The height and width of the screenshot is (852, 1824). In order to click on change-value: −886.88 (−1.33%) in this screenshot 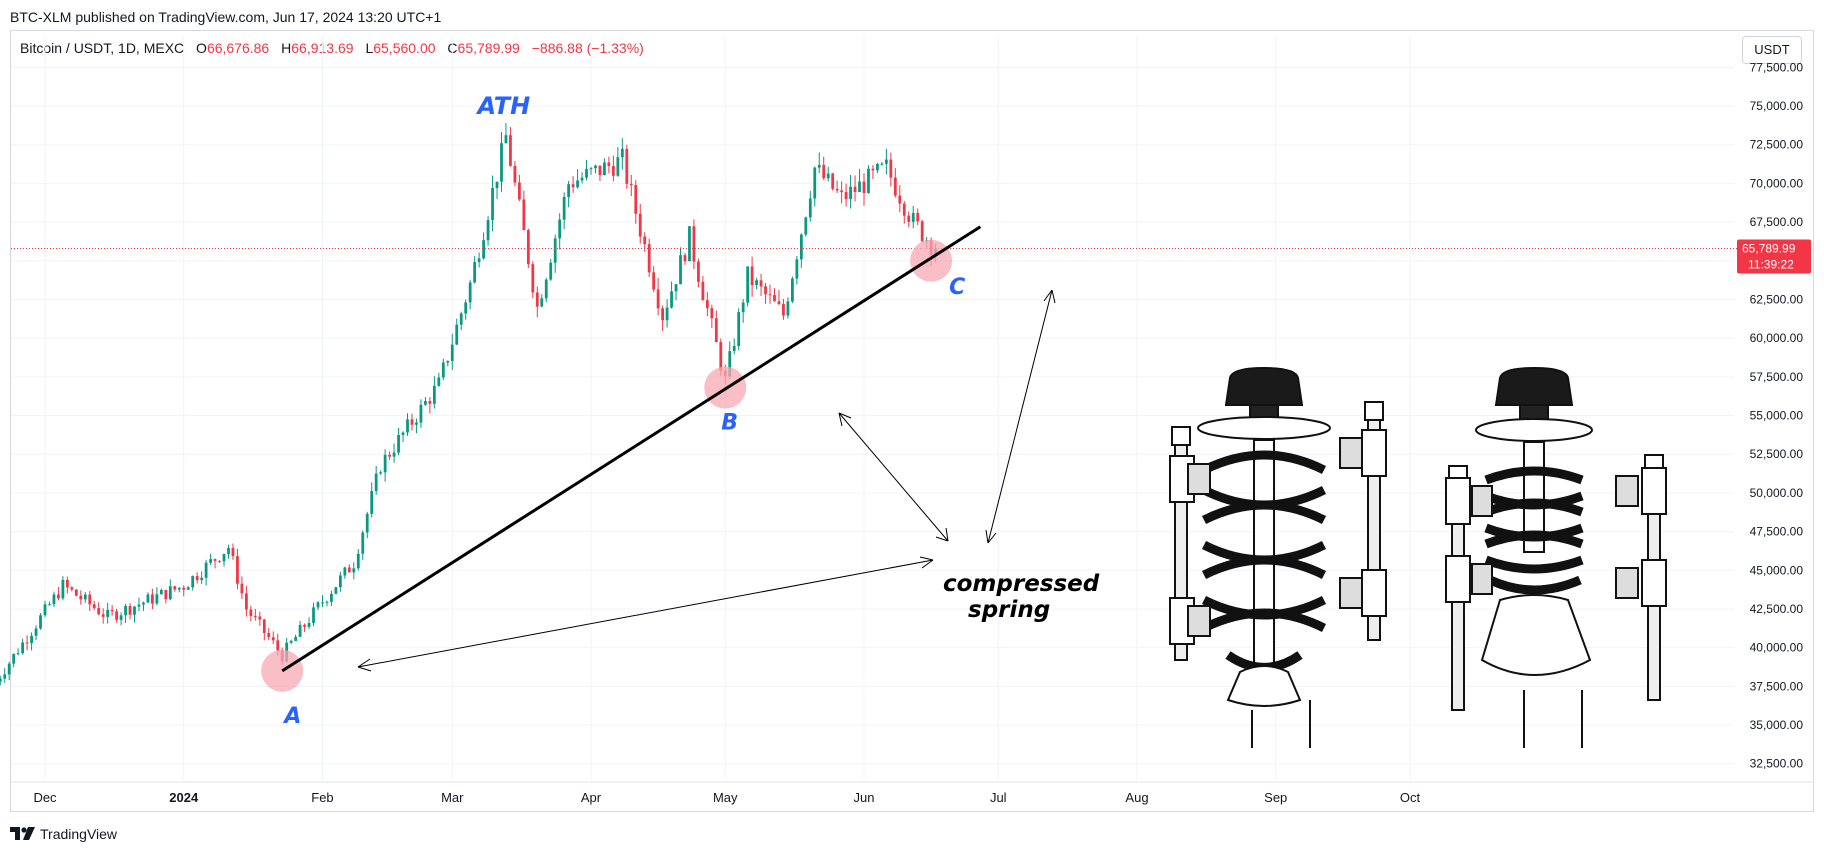, I will do `click(587, 48)`.